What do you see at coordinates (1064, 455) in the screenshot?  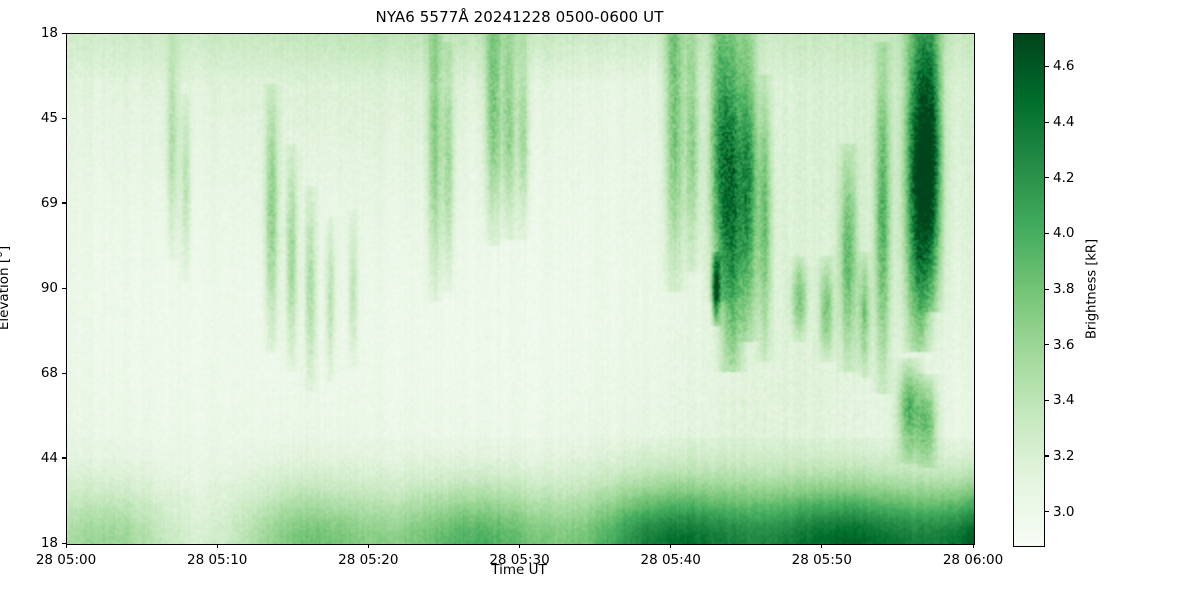 I see `colorbar-tick-label: 3.2` at bounding box center [1064, 455].